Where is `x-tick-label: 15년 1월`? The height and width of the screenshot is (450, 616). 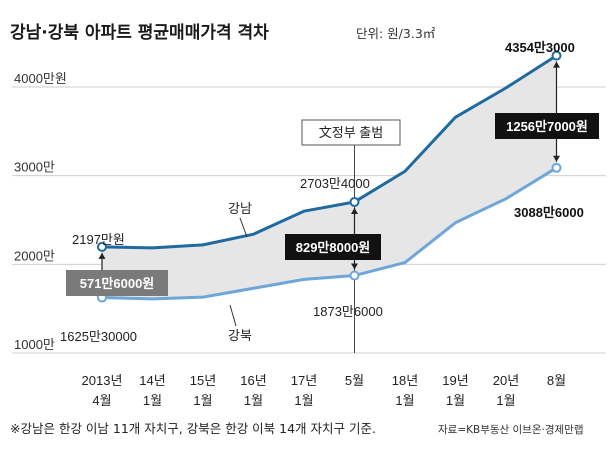
x-tick-label: 15년 1월 is located at coordinates (203, 390).